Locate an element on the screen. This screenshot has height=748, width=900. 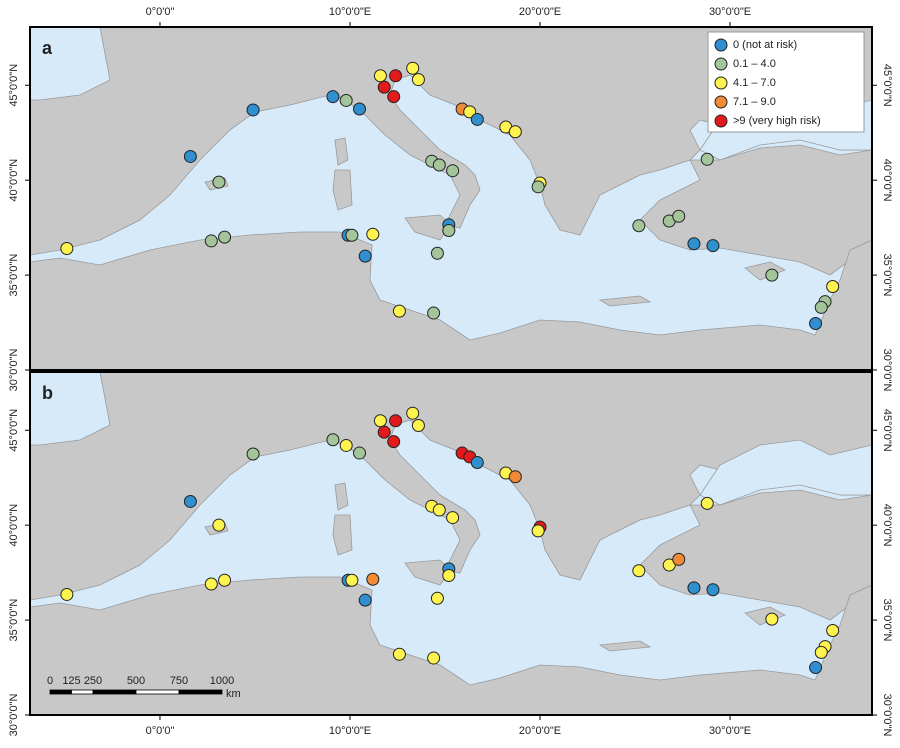
panel-label: a is located at coordinates (47, 48).